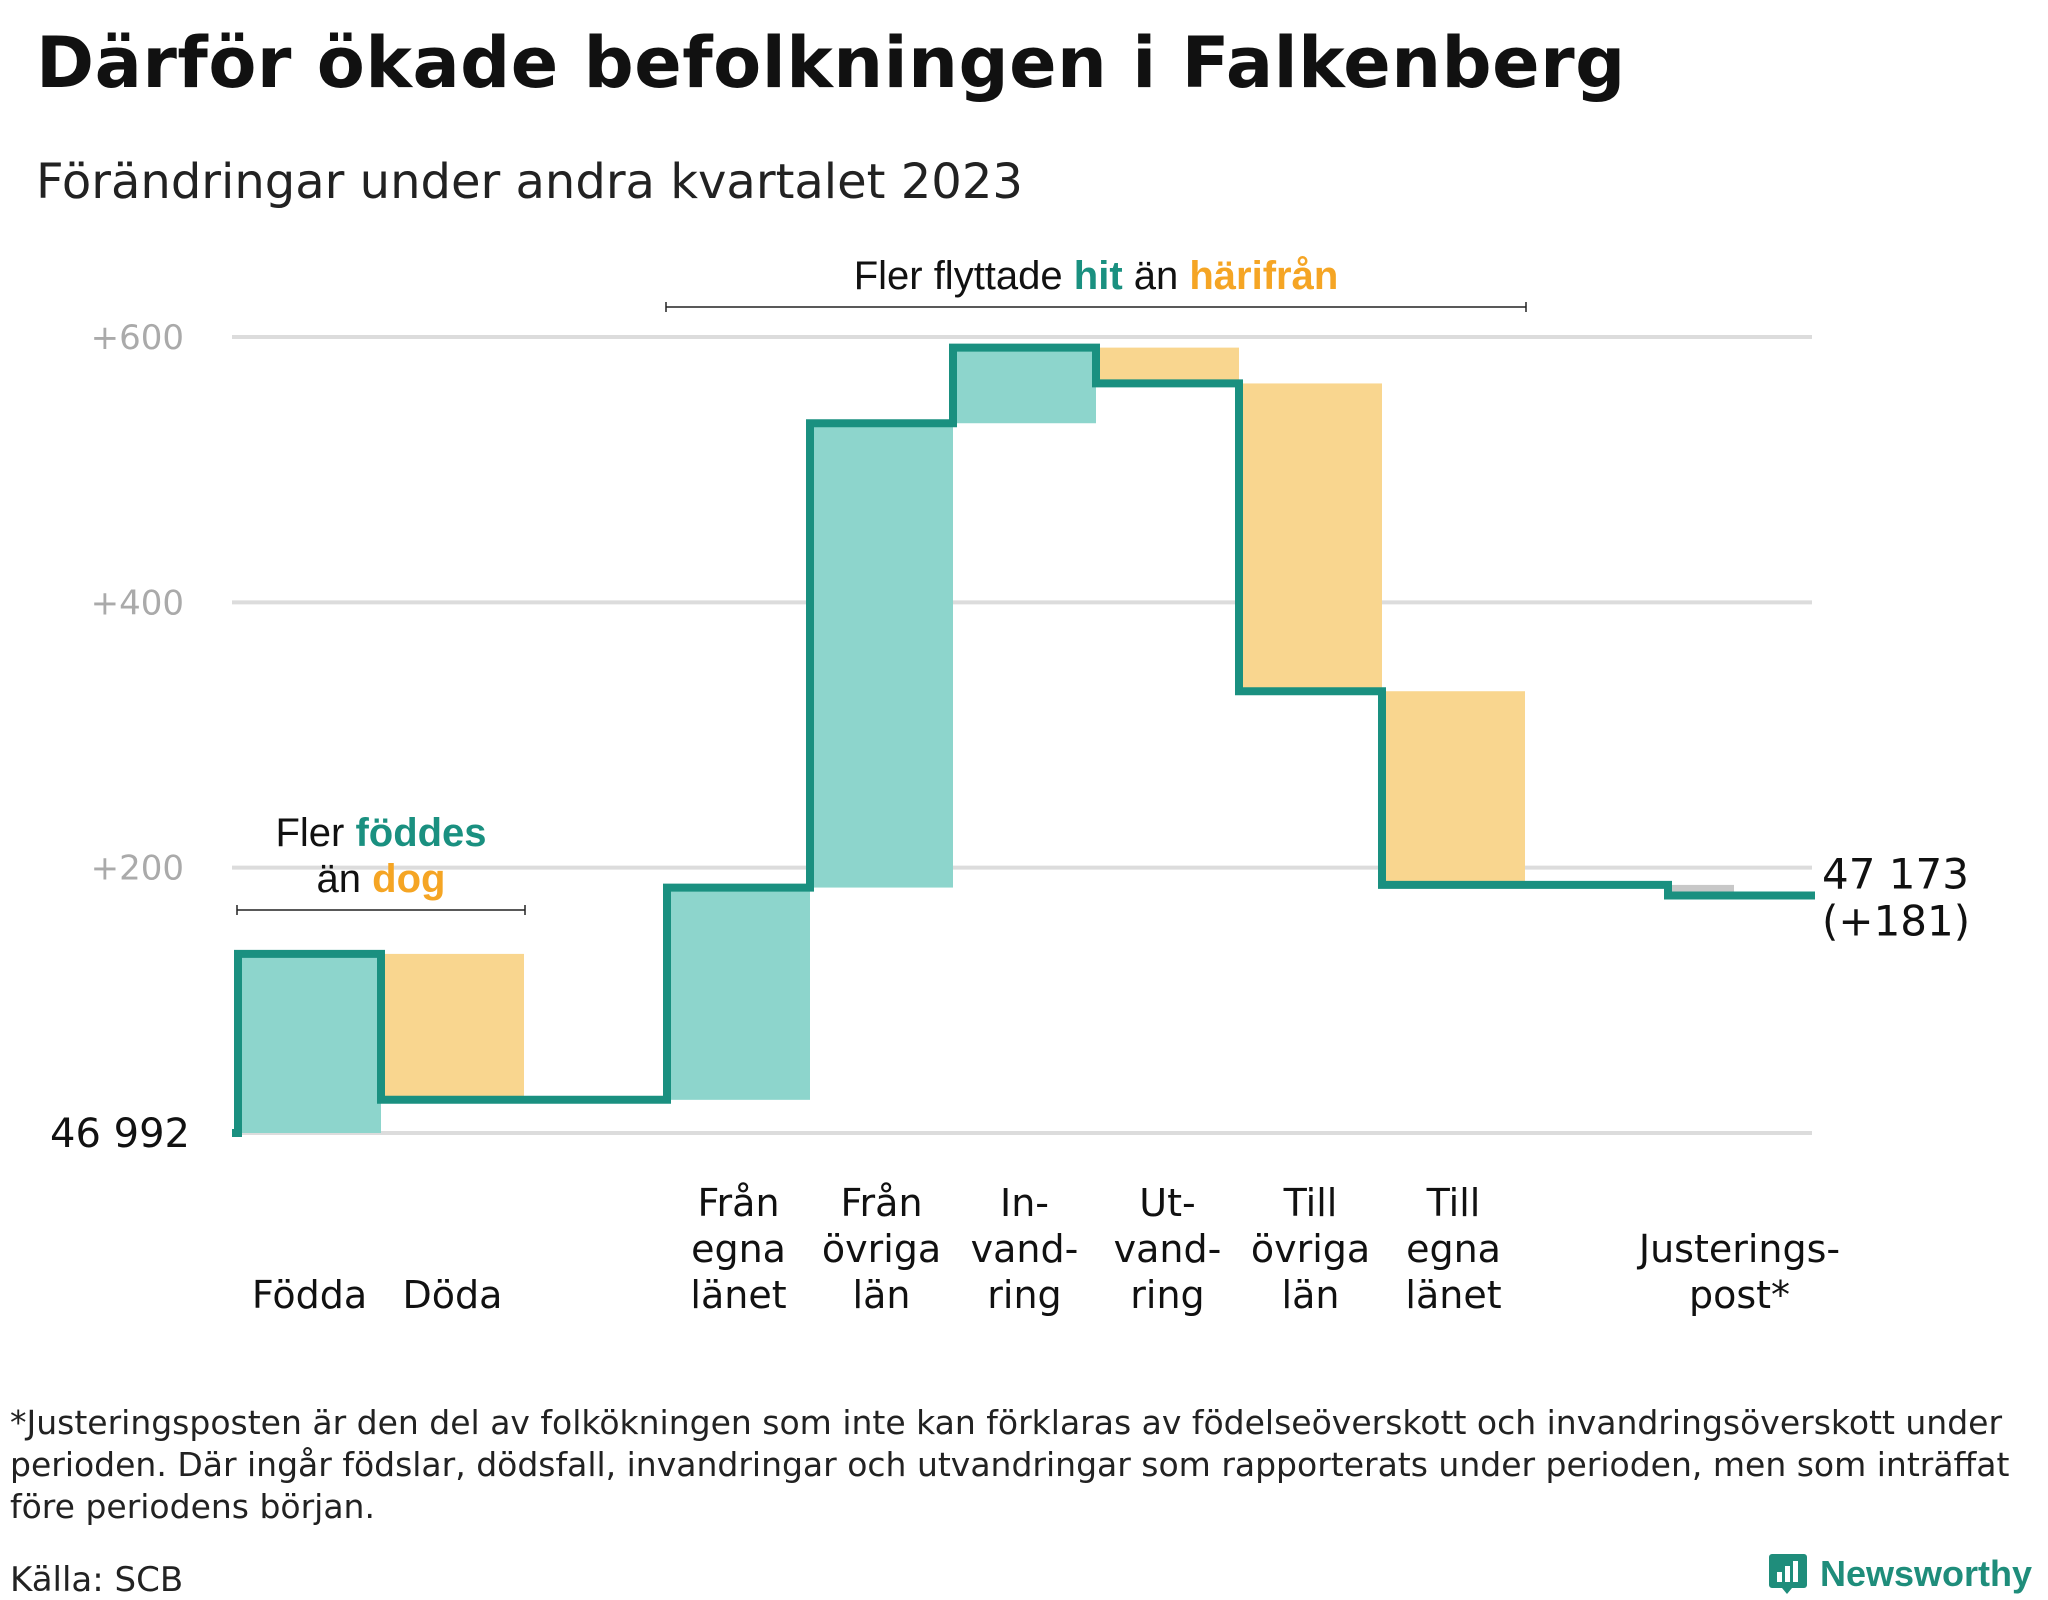  Describe the element at coordinates (1167, 1203) in the screenshot. I see `category-label: Ut-` at that location.